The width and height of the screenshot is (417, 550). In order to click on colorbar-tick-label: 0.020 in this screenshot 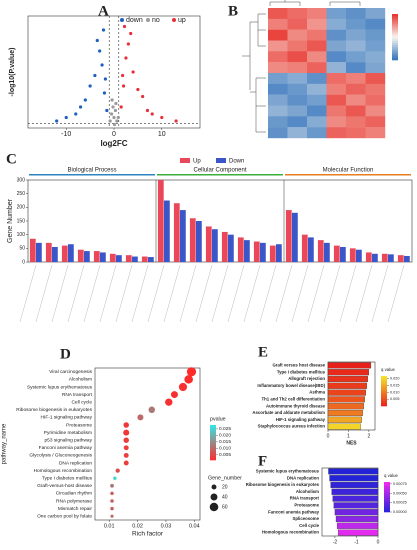, I will do `click(395, 379)`.